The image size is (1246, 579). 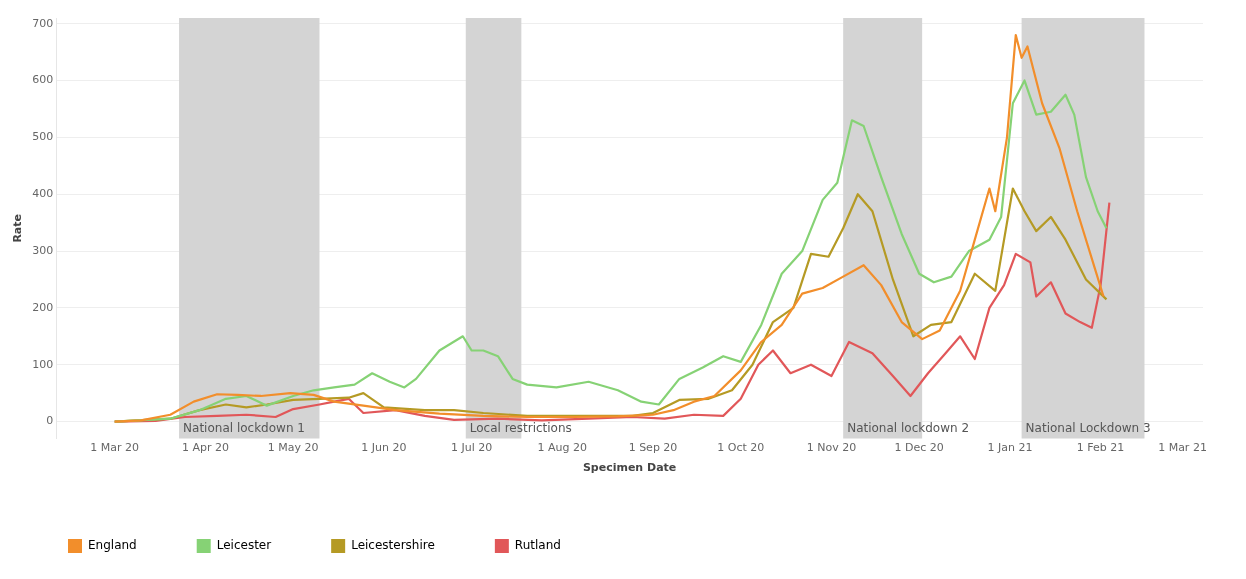 What do you see at coordinates (1100, 448) in the screenshot?
I see `x-tick-label: 1 Feb 21` at bounding box center [1100, 448].